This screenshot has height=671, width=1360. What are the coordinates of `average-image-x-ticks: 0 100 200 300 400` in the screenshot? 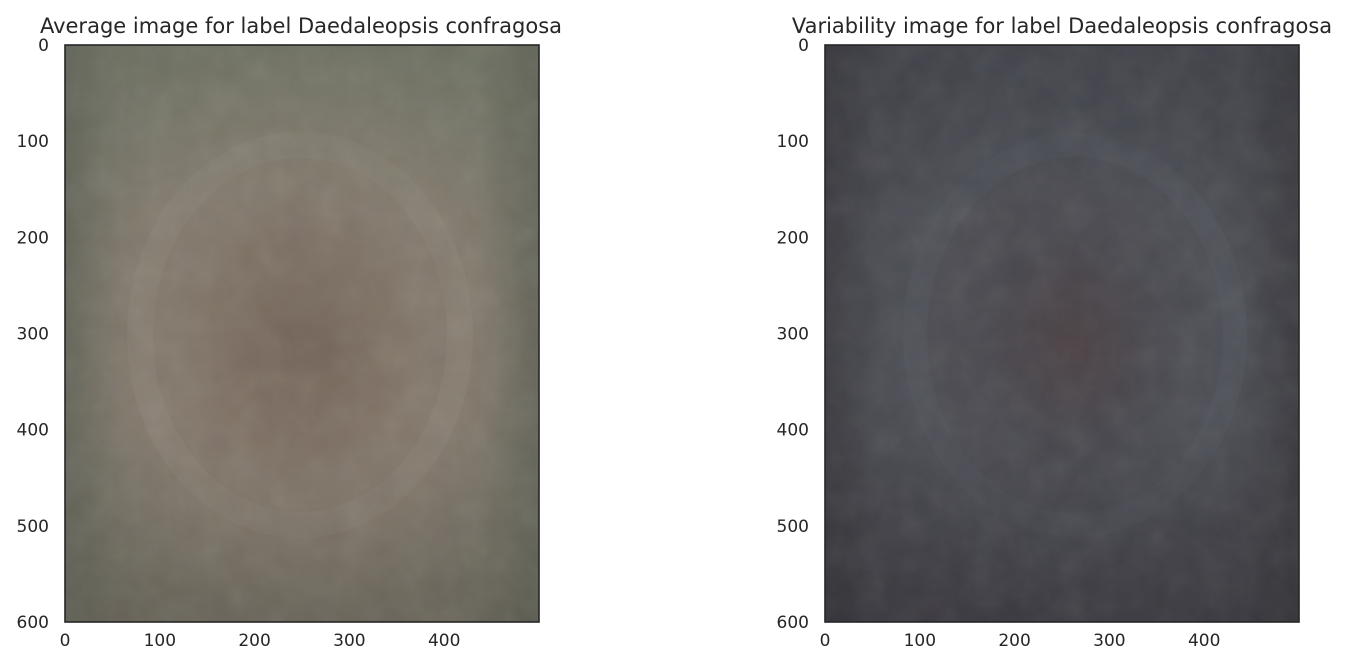 It's located at (260, 641).